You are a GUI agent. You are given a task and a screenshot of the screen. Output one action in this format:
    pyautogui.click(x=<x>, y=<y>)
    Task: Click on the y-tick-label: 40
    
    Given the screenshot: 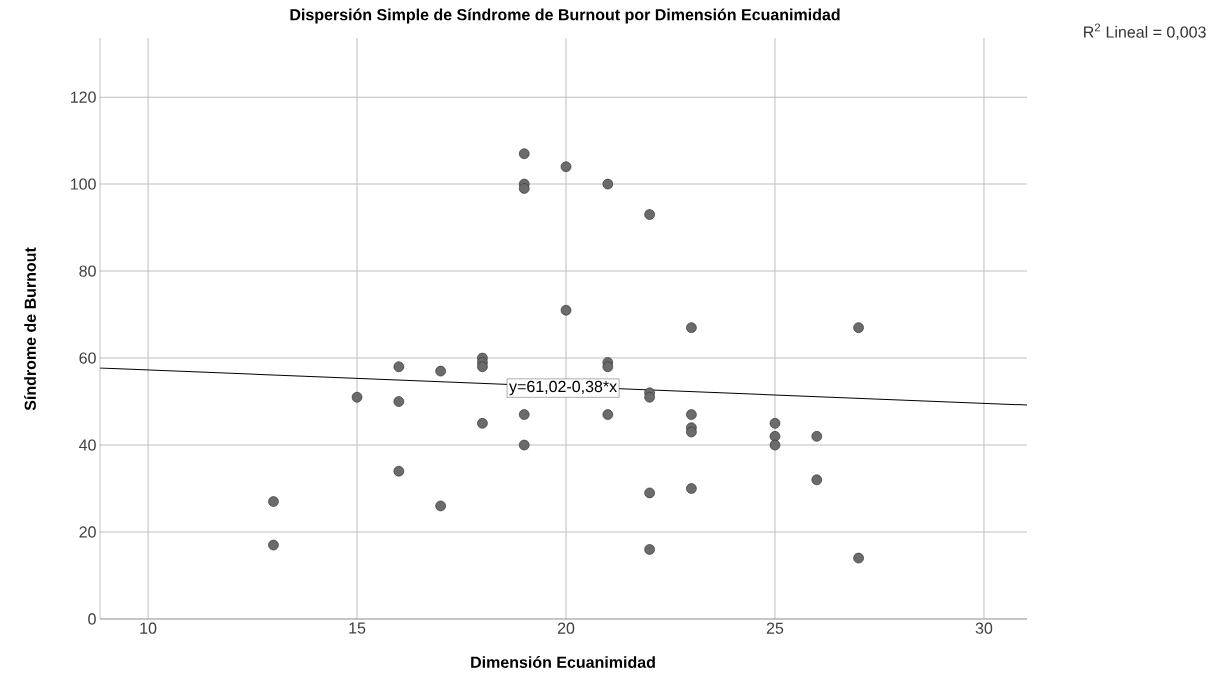 What is the action you would take?
    pyautogui.click(x=87, y=445)
    